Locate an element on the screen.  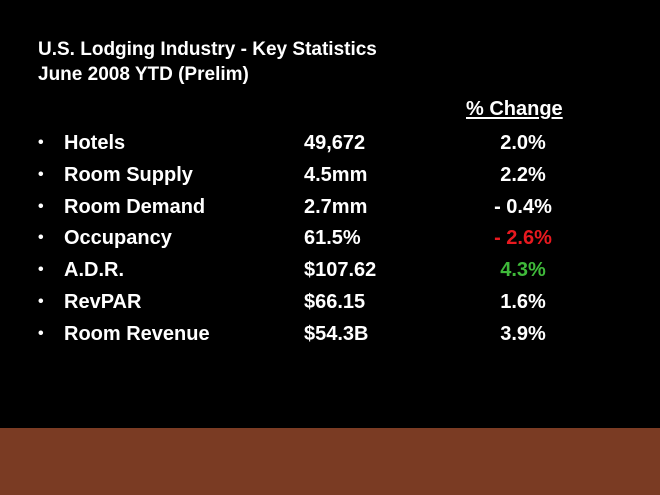
stat-row-revpar: • RevPAR $66.15 1.6% is located at coordinates (330, 303).